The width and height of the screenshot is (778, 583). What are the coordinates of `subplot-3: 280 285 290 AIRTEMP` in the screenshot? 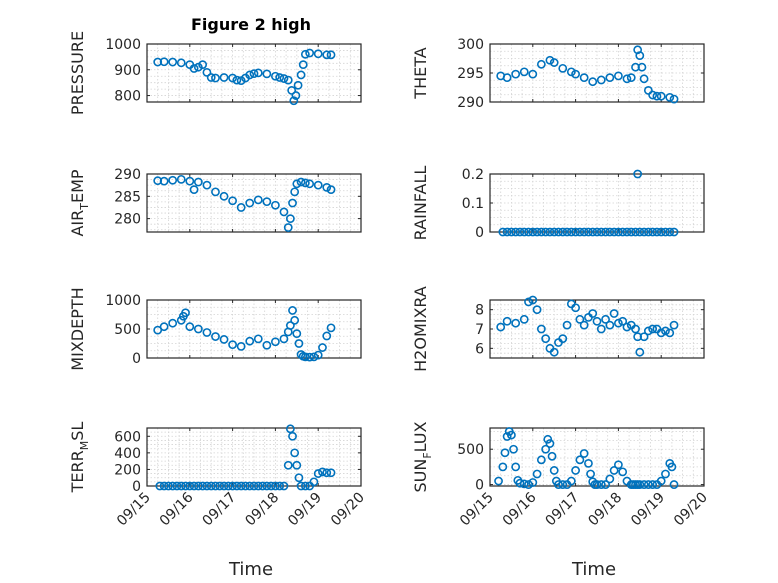 It's located at (215, 202).